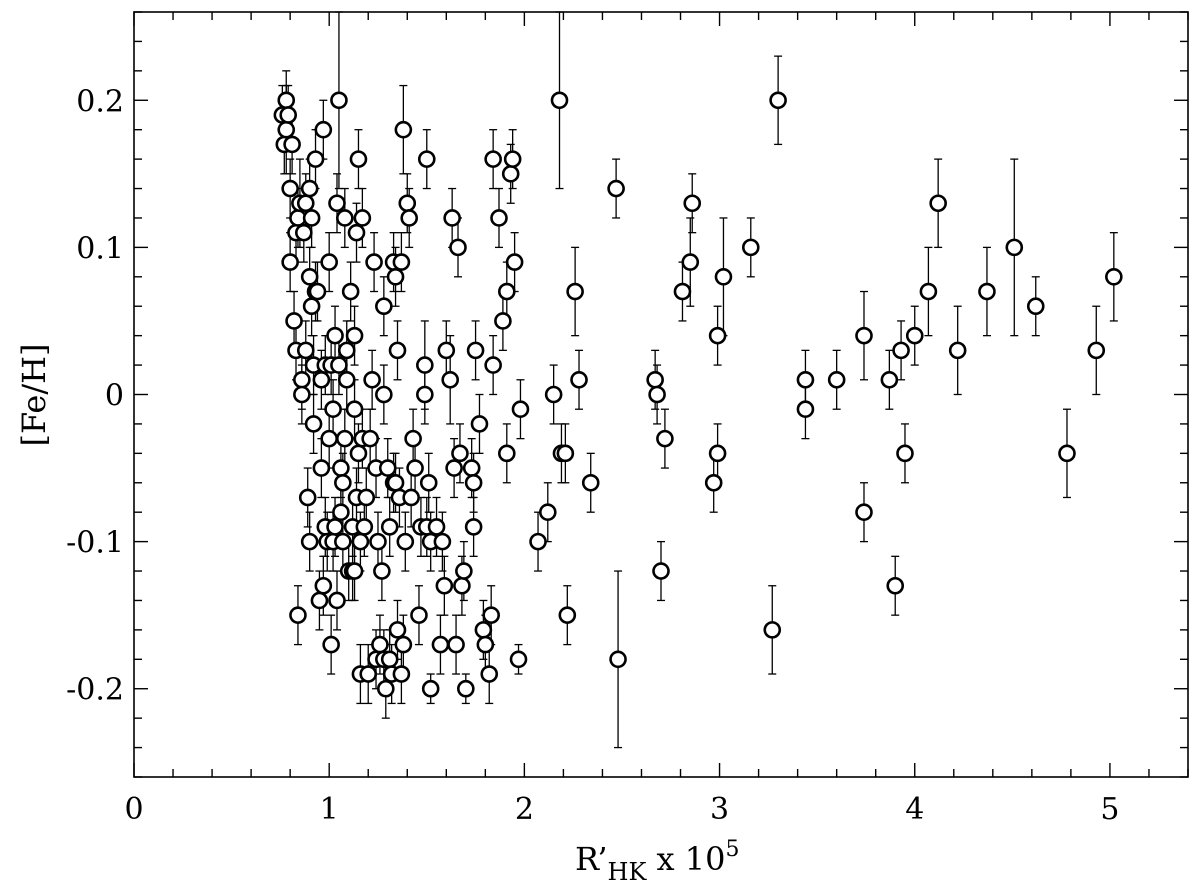 Image resolution: width=1200 pixels, height=891 pixels. Describe the element at coordinates (657, 861) in the screenshot. I see `x-axis-label: R’HK x 105` at that location.